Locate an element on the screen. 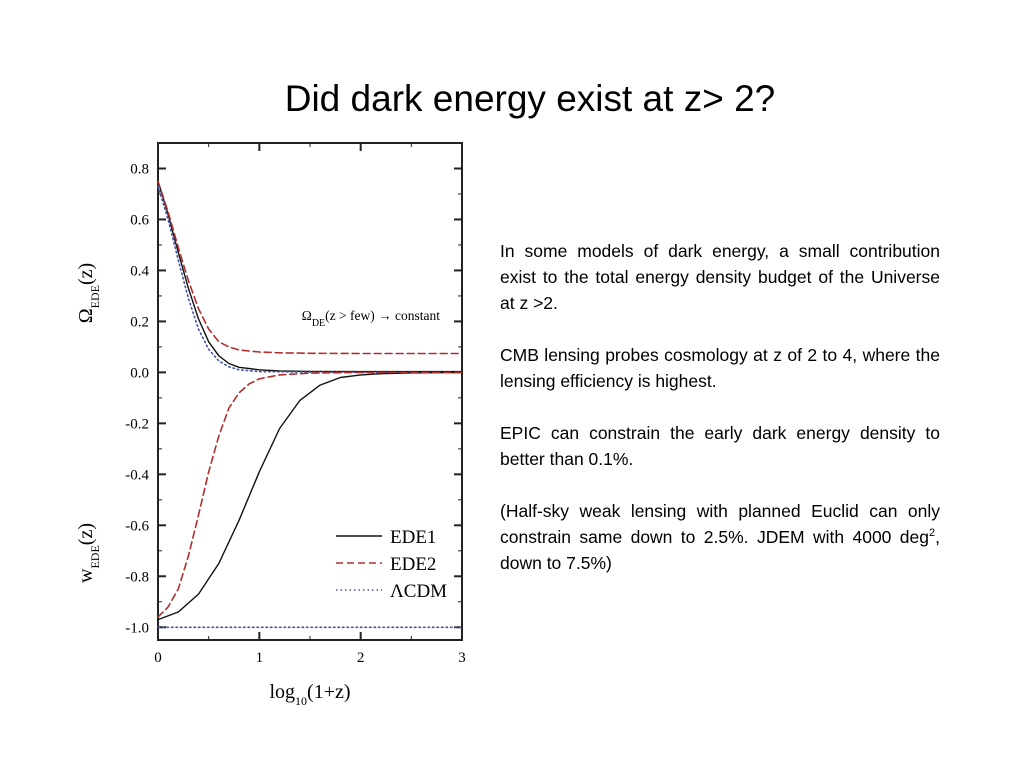  series-ede1-w-line is located at coordinates (310, 496).